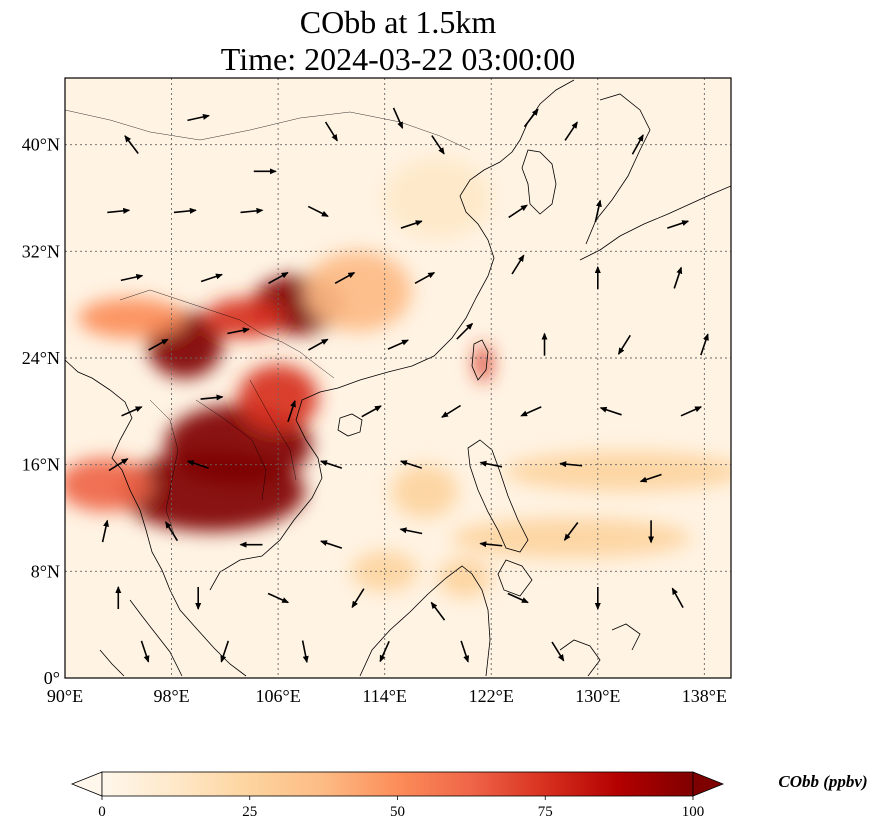 This screenshot has height=836, width=887. What do you see at coordinates (539, 182) in the screenshot?
I see `coastline-korea` at bounding box center [539, 182].